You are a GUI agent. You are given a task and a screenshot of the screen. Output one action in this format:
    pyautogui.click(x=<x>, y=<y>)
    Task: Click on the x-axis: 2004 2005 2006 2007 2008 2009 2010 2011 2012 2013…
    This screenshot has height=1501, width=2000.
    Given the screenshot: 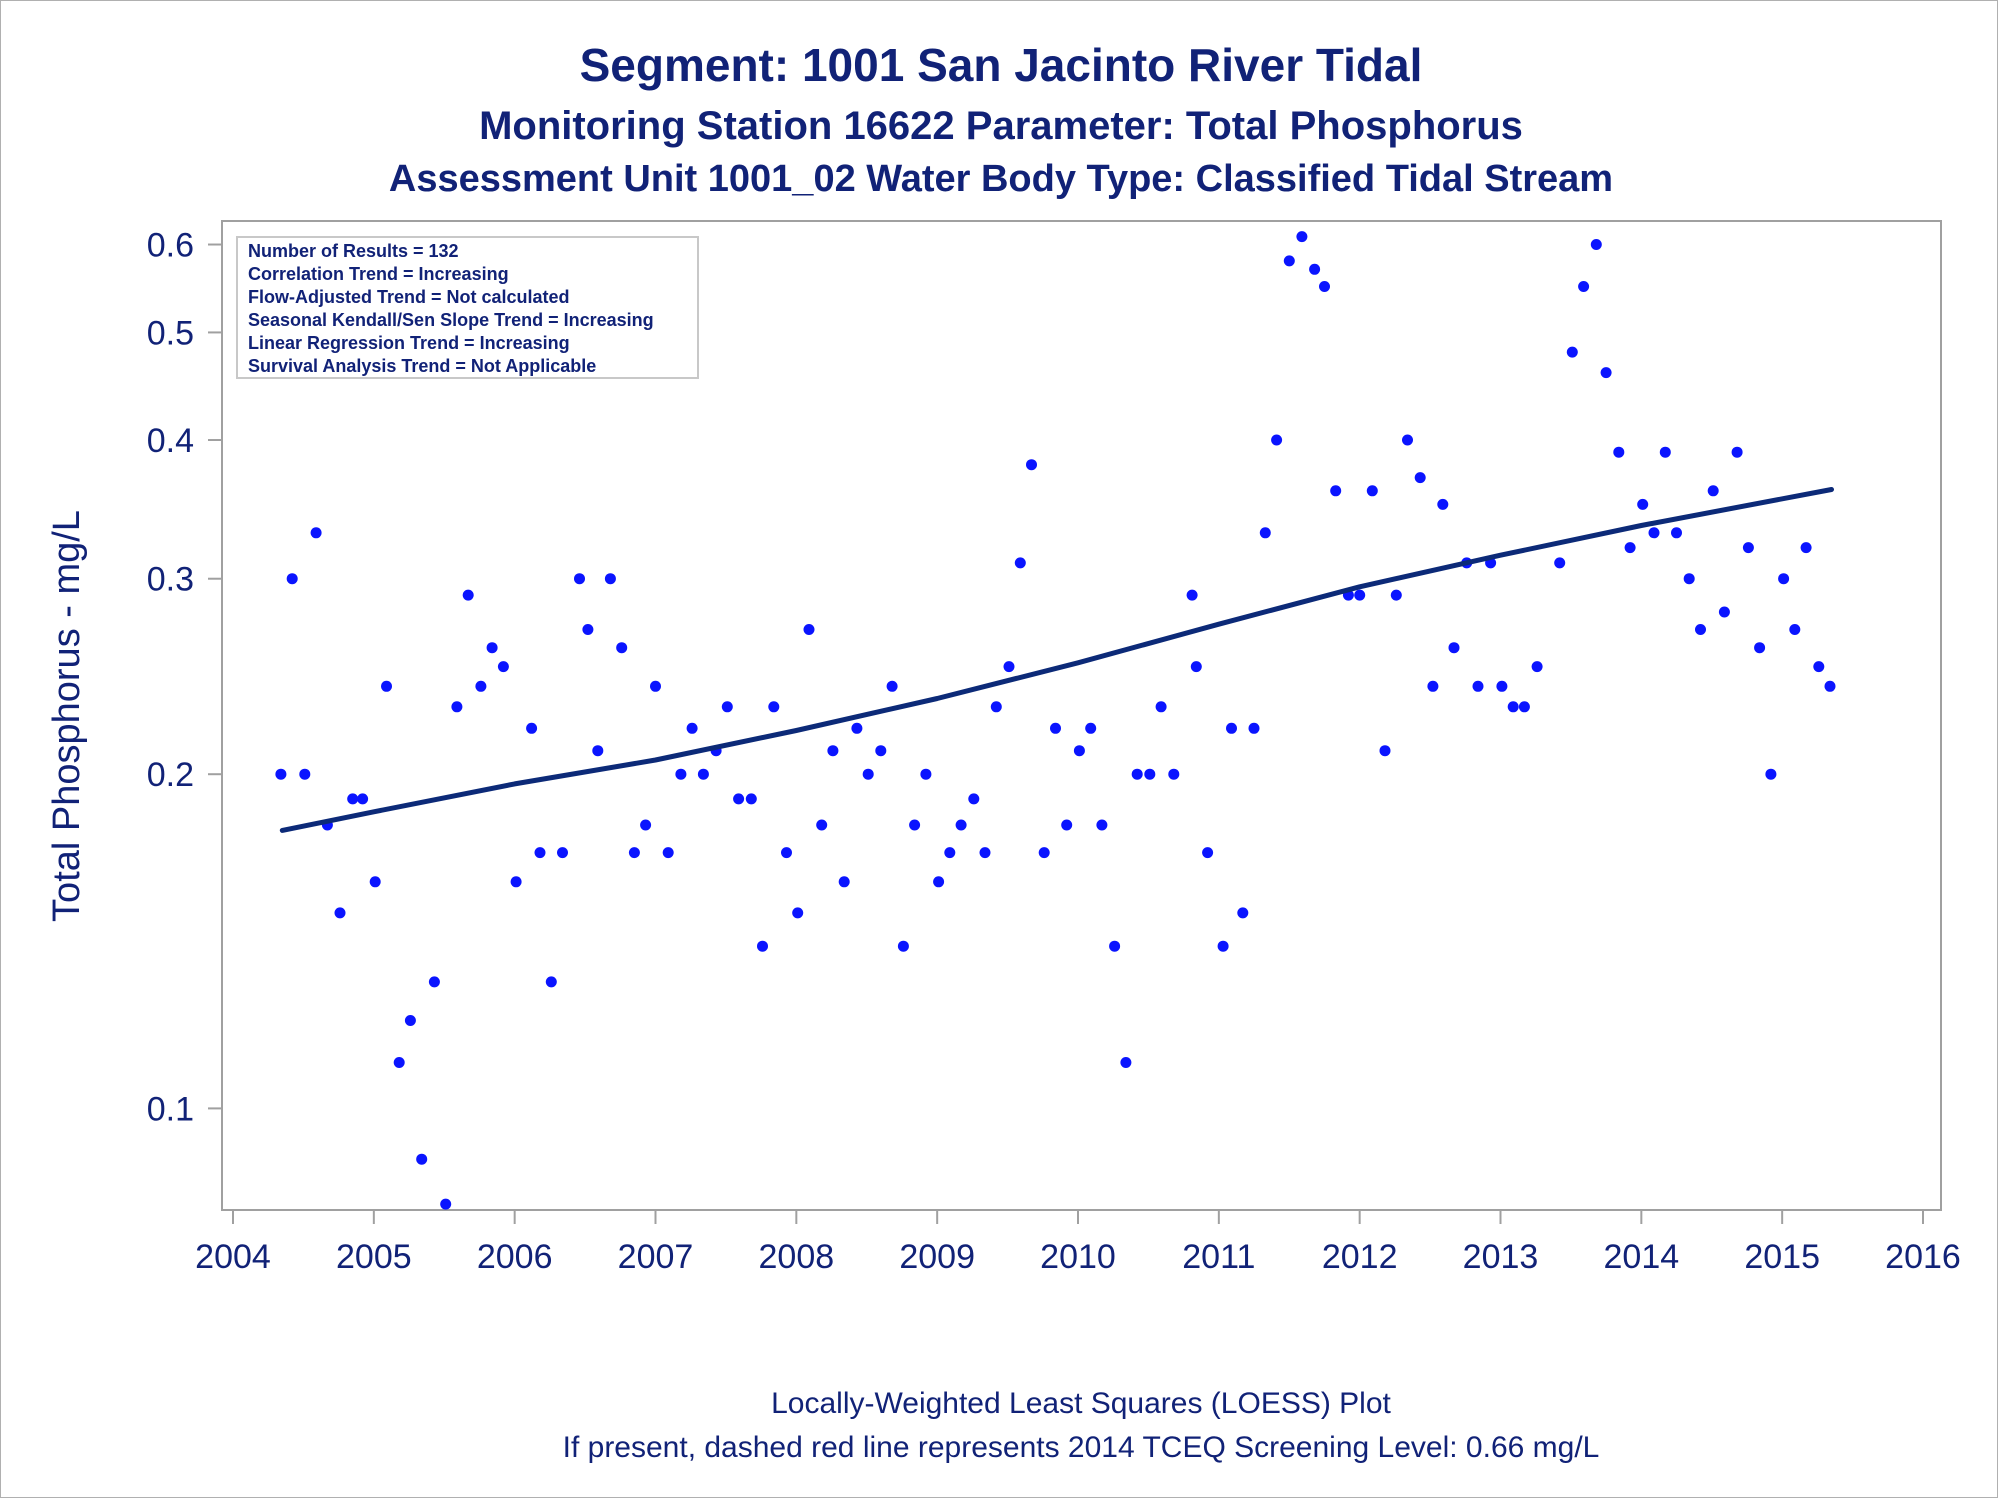 What is the action you would take?
    pyautogui.click(x=1078, y=1243)
    